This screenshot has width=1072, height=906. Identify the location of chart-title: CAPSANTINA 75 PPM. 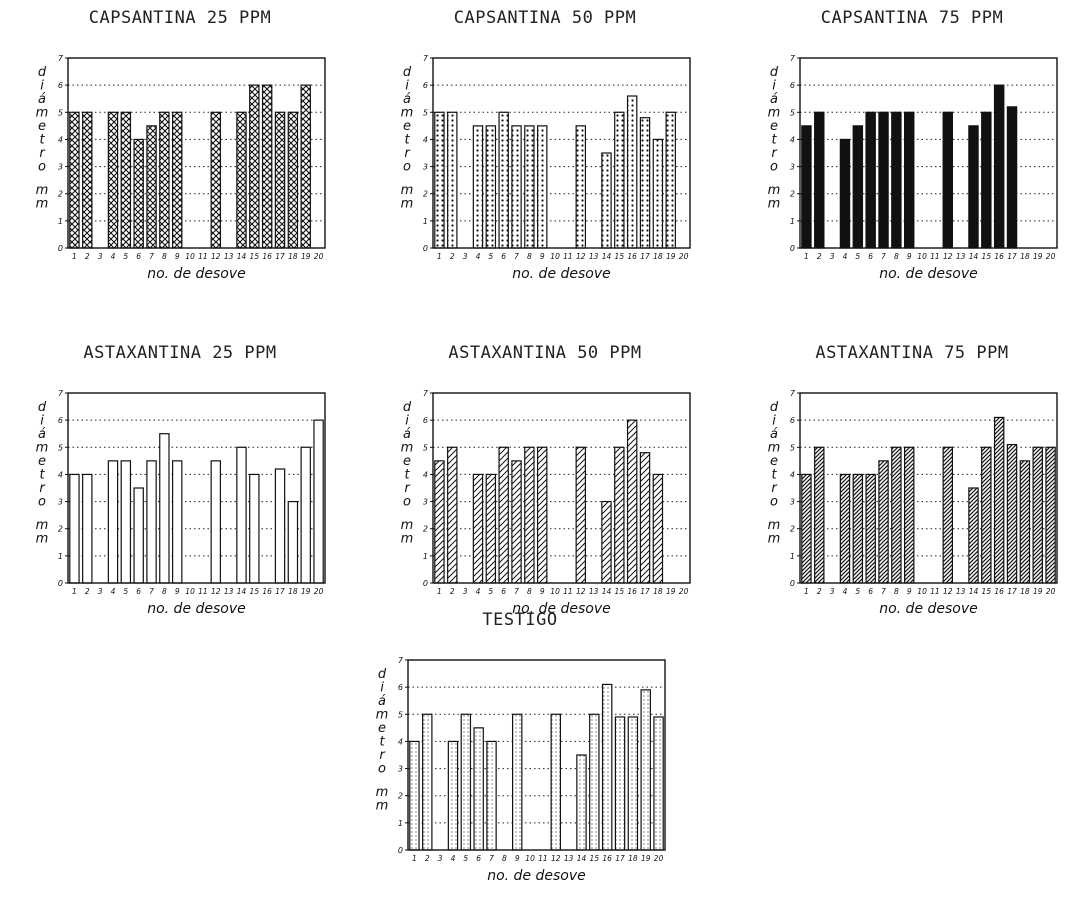
(912, 18).